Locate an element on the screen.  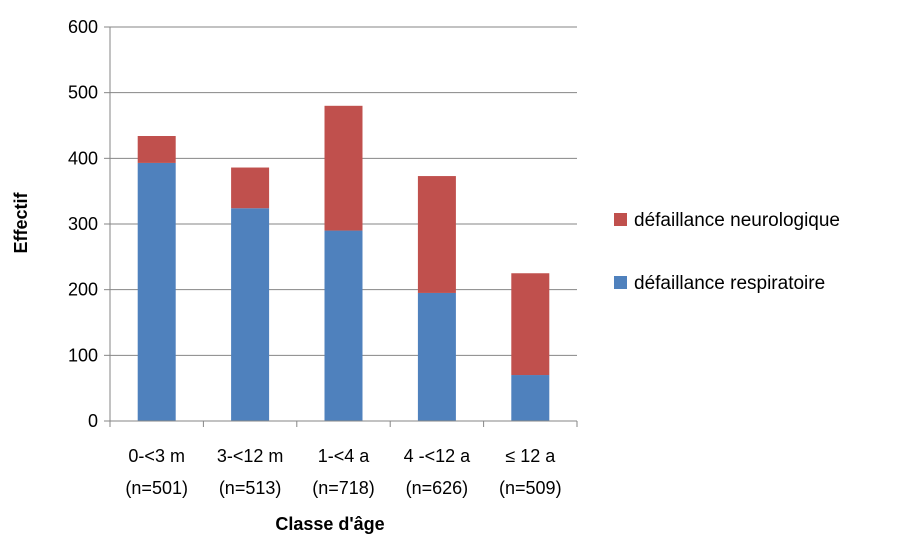
x-tick-label: (n=501) is located at coordinates (156, 488).